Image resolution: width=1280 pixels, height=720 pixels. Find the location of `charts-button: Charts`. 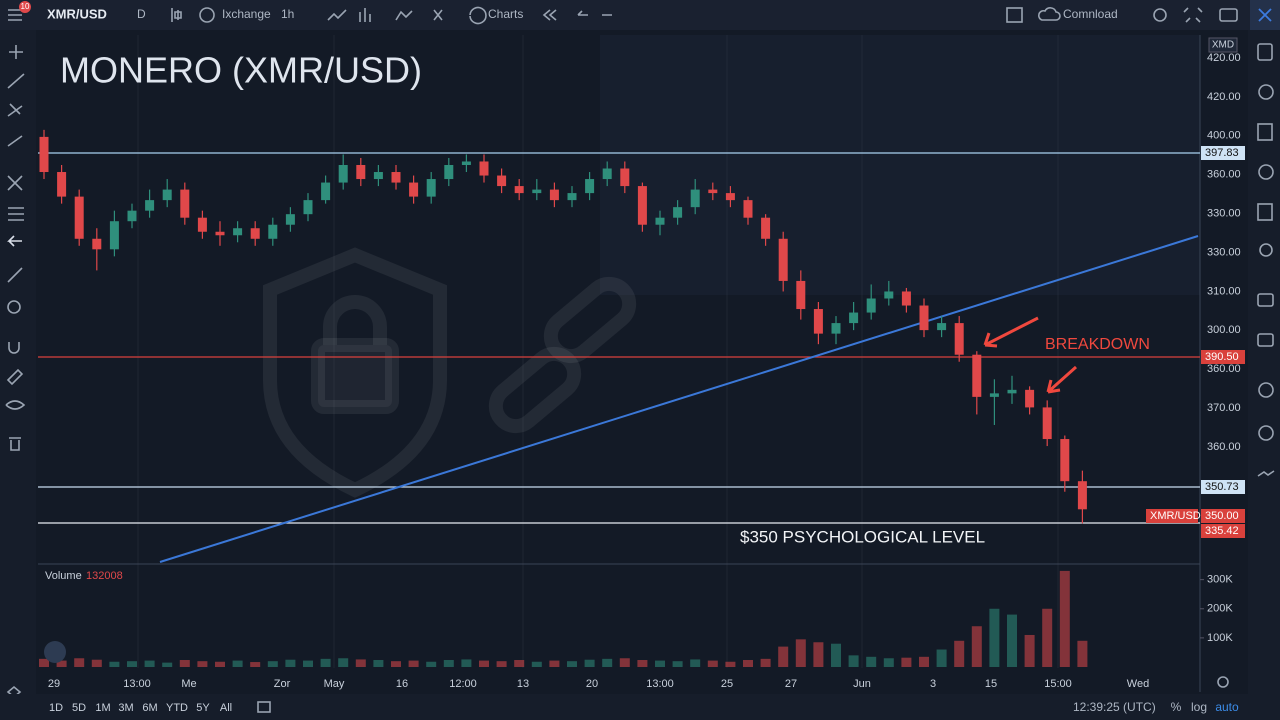

charts-button: Charts is located at coordinates (505, 14).